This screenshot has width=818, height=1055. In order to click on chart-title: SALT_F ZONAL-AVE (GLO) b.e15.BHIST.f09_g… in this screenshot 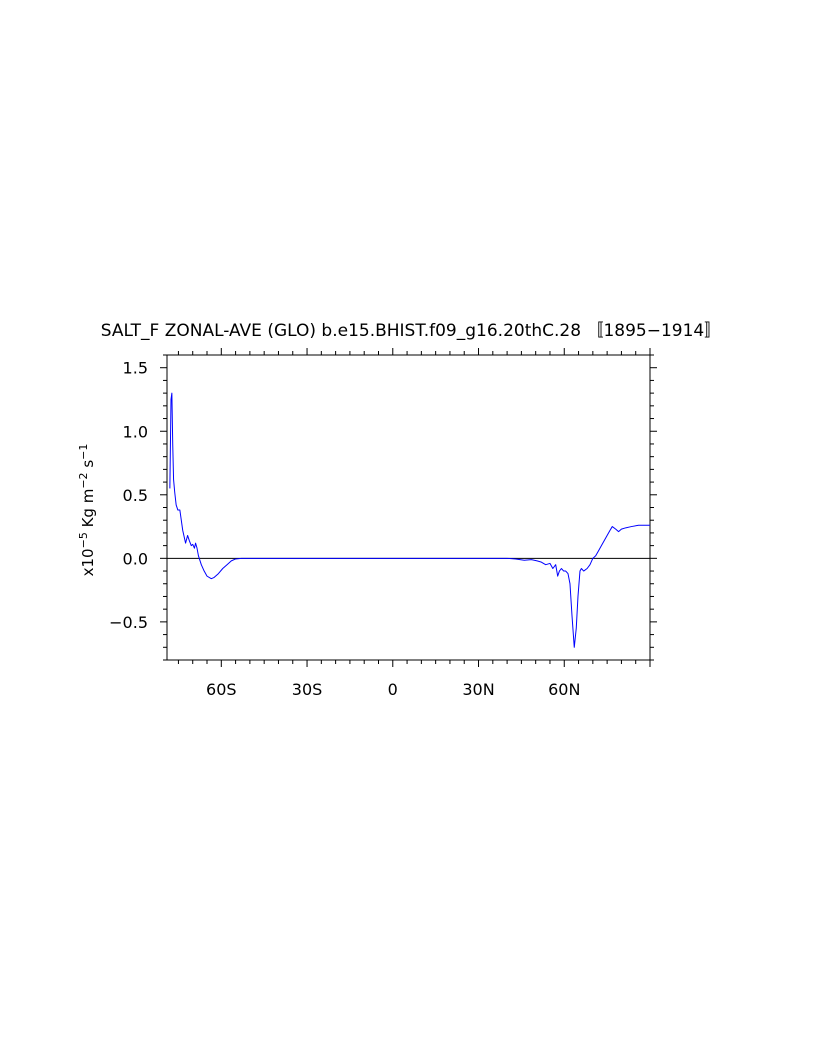, I will do `click(411, 331)`.